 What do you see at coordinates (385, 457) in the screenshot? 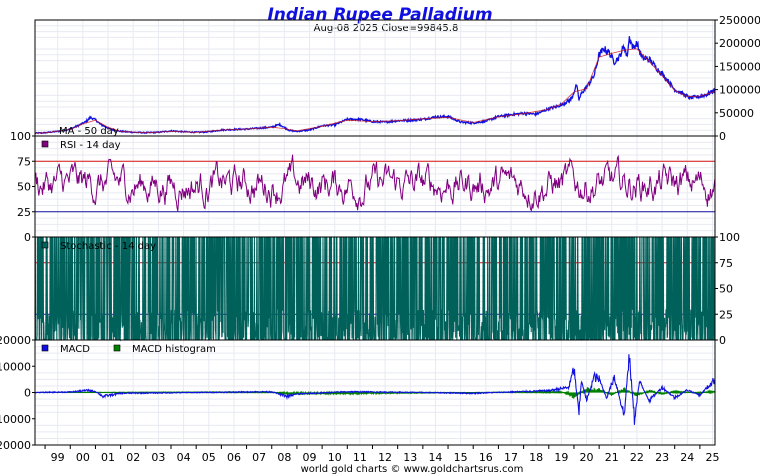
I see `x-tick-label: 12` at bounding box center [385, 457].